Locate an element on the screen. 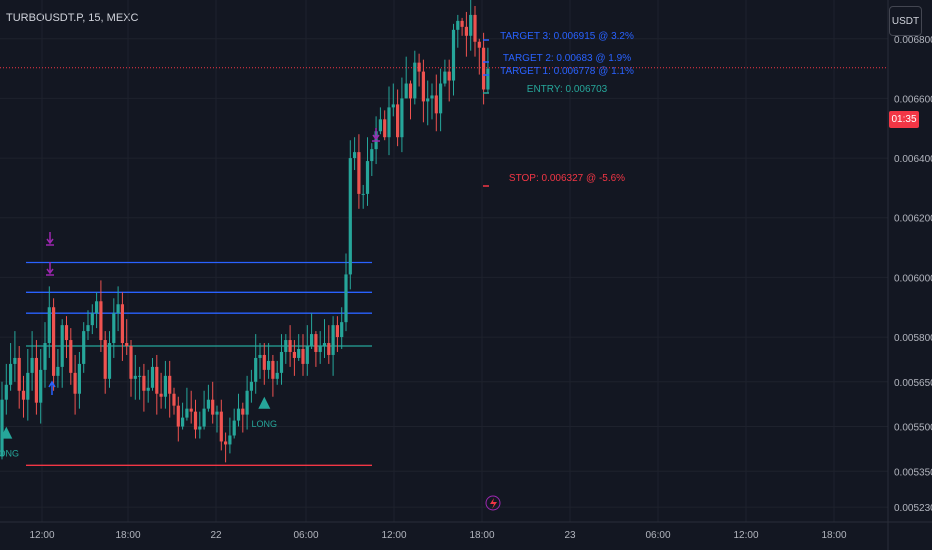 The height and width of the screenshot is (550, 932). y-tick-label: 0.005500 is located at coordinates (913, 428).